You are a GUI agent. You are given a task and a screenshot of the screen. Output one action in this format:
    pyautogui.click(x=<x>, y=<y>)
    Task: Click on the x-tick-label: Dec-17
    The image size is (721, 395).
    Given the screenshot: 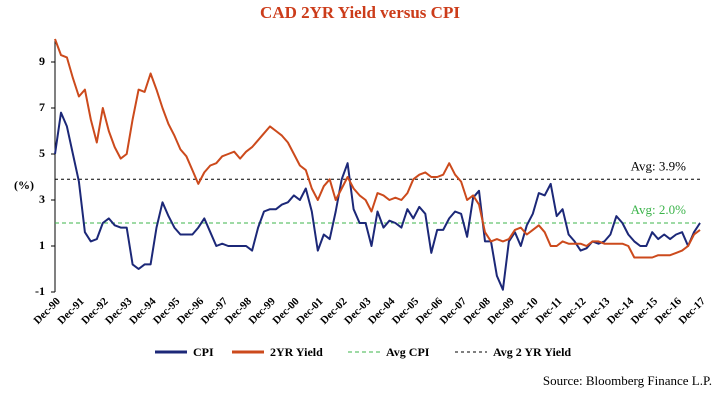 What is the action you would take?
    pyautogui.click(x=693, y=311)
    